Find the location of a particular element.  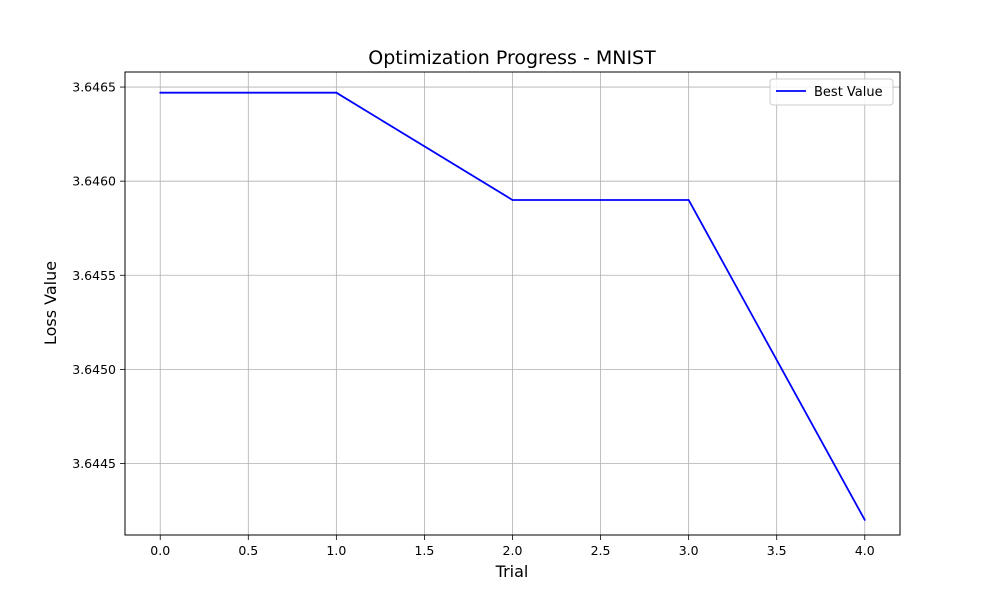

y-axis-label: Loss Value is located at coordinates (50, 303).